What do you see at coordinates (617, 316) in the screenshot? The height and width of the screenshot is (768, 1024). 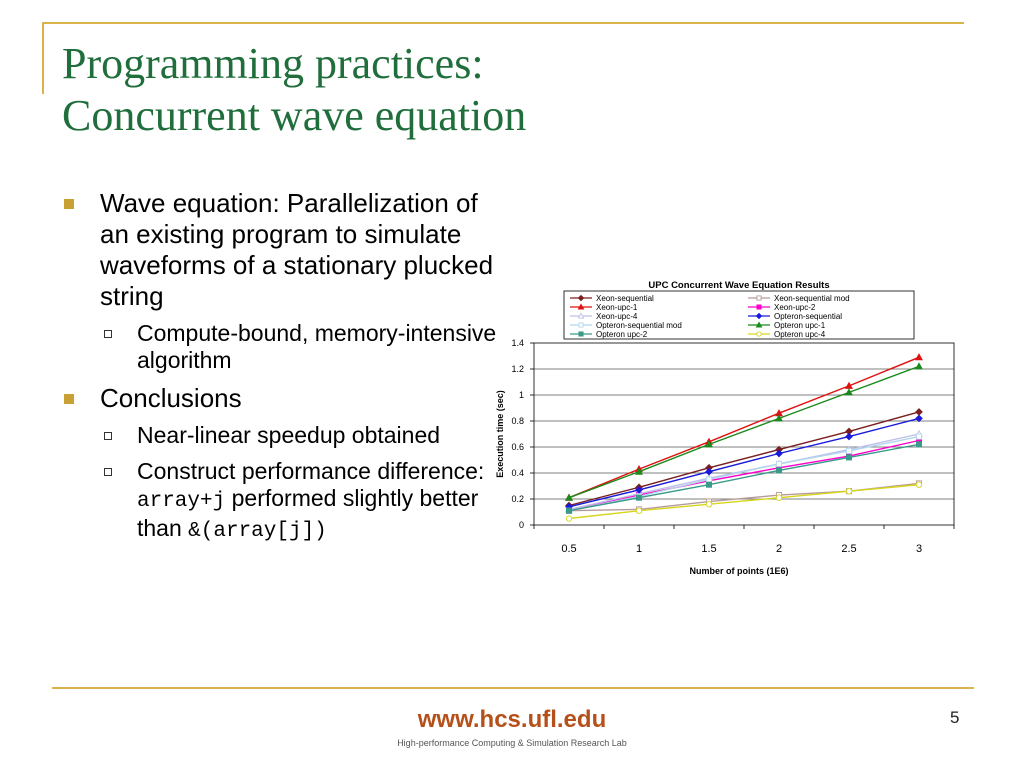 I see `legend-label: Xeon-upc-4` at bounding box center [617, 316].